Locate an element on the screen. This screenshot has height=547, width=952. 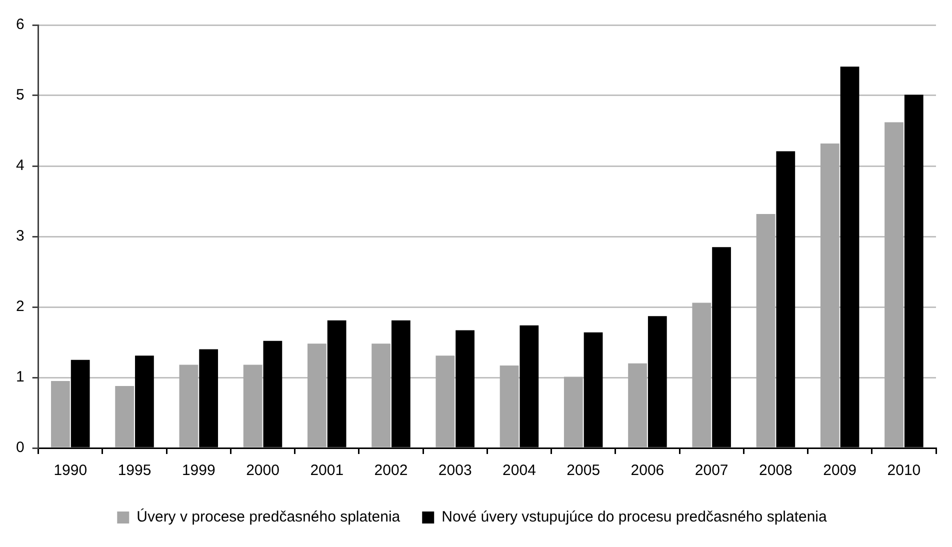
x-tick-label: 1995 is located at coordinates (135, 471).